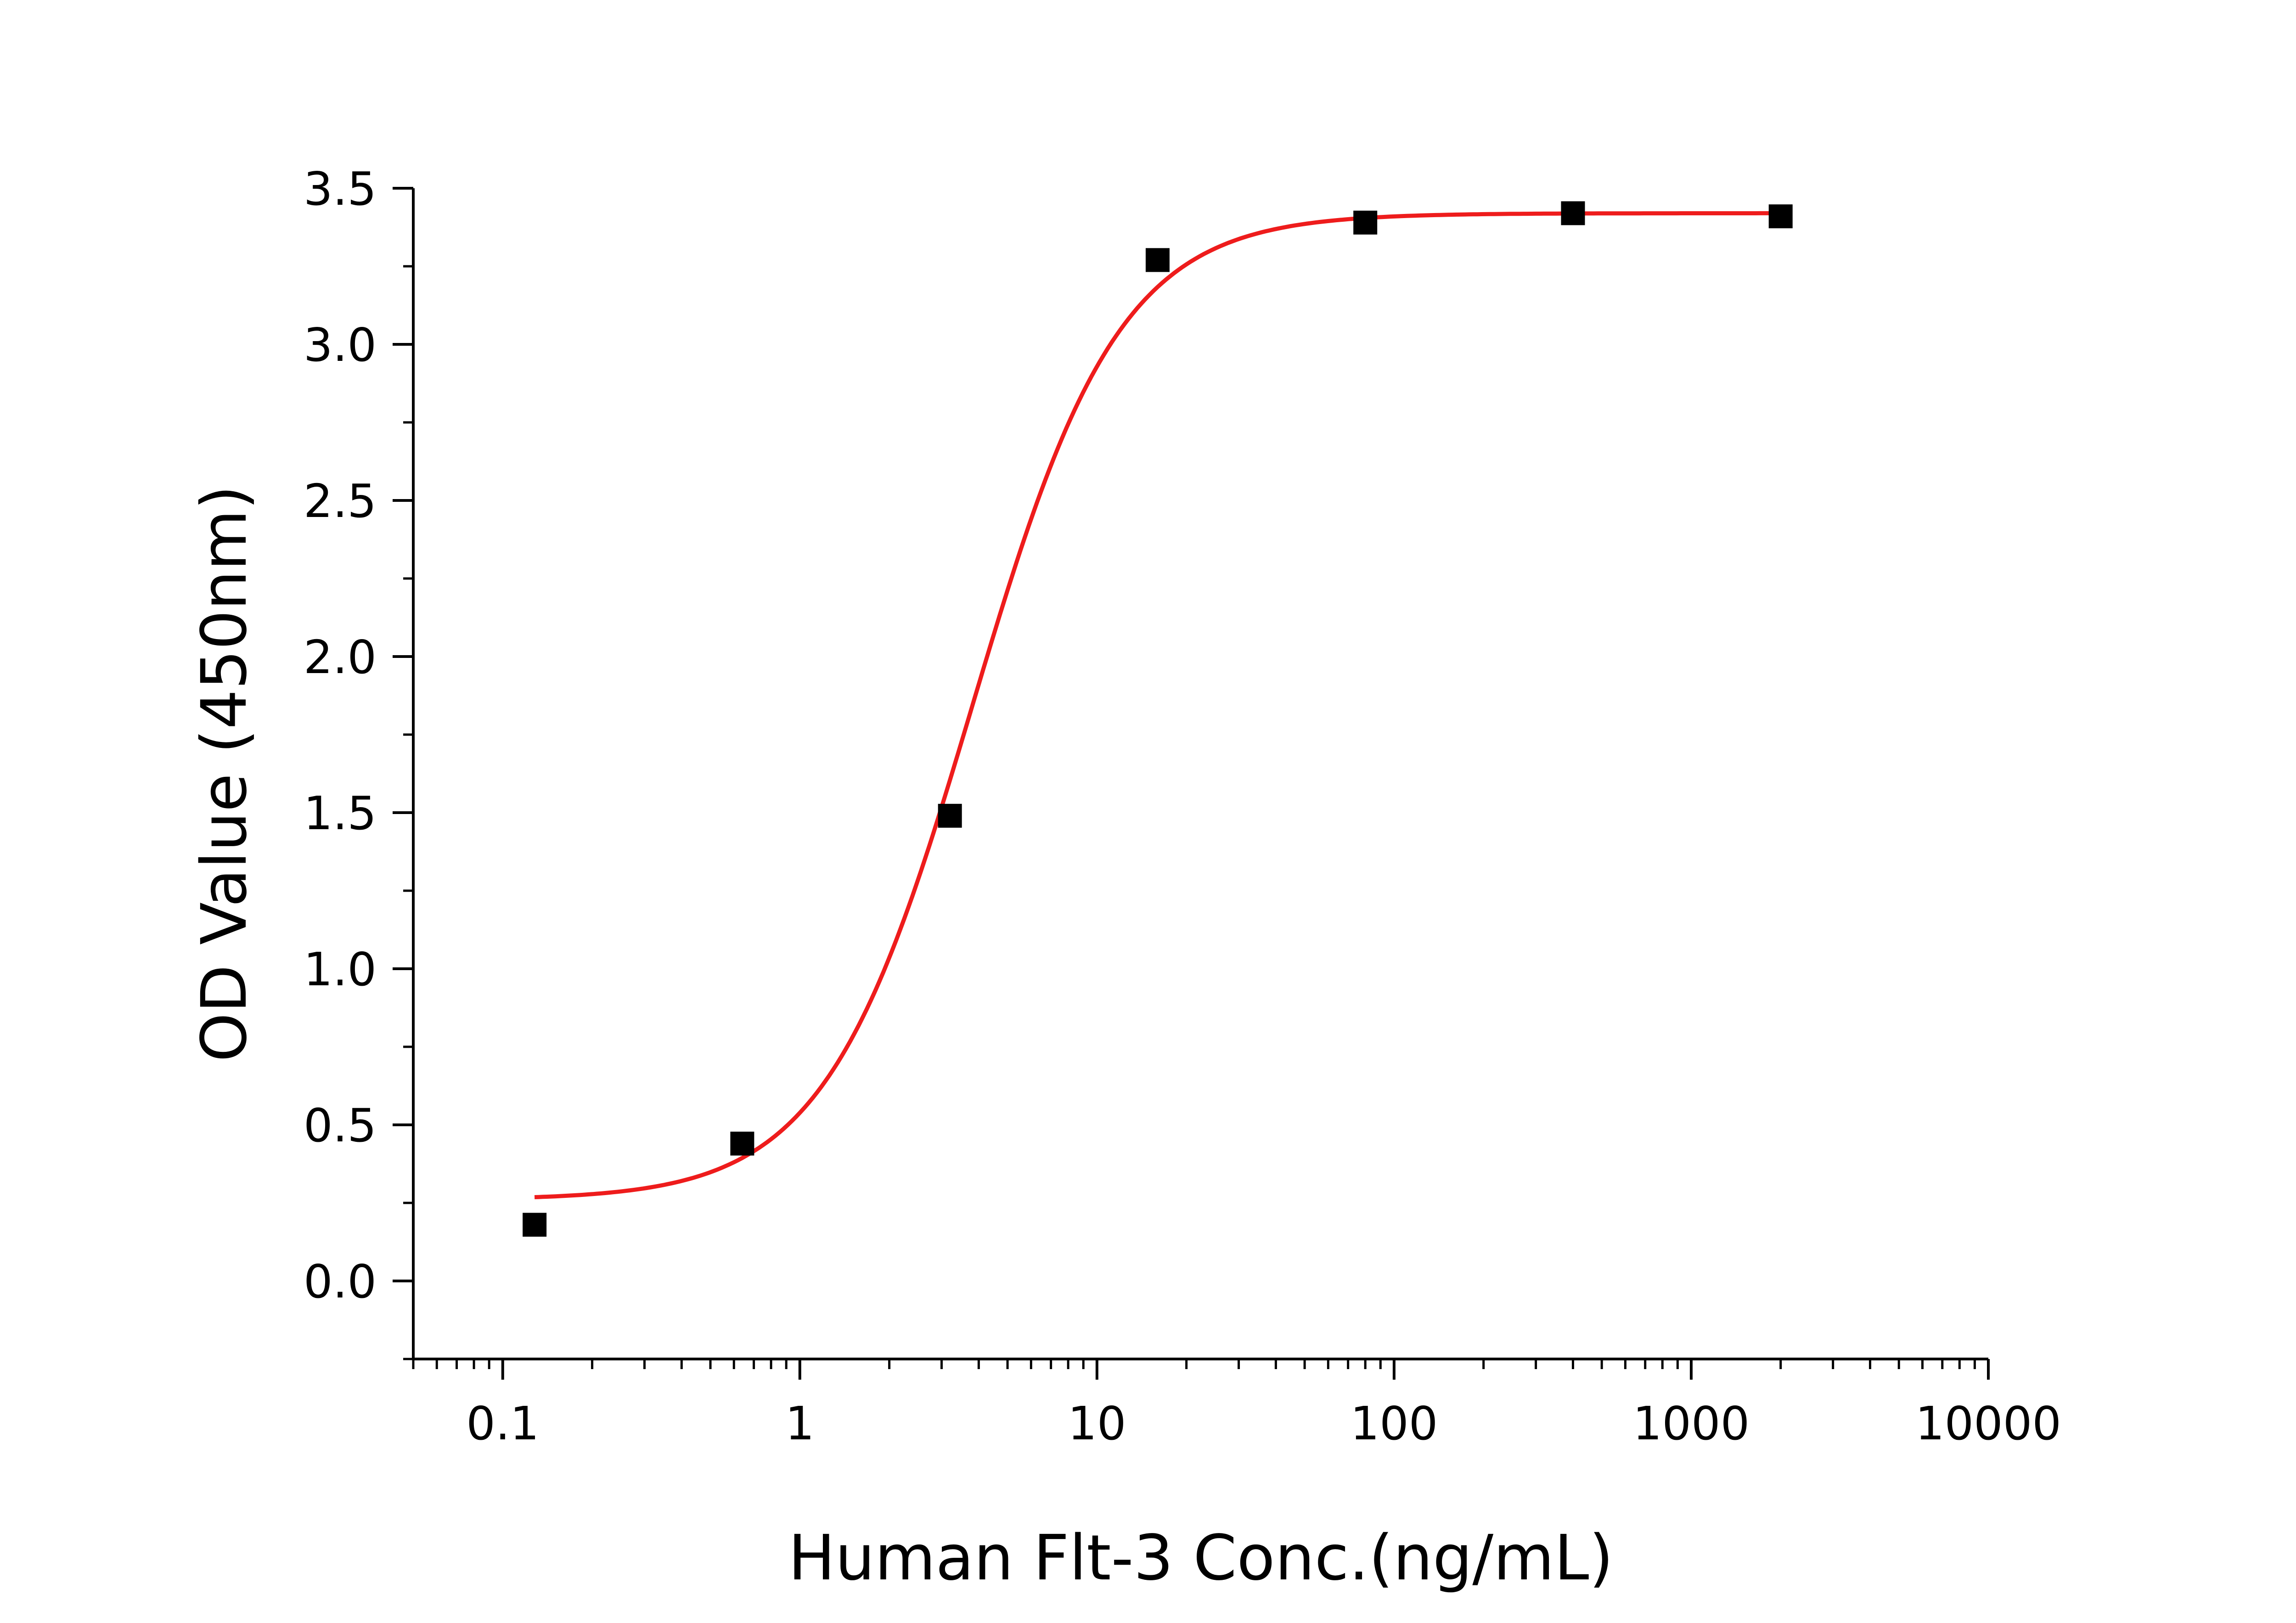  I want to click on y-axis-label: OD Value (450nm), so click(224, 773).